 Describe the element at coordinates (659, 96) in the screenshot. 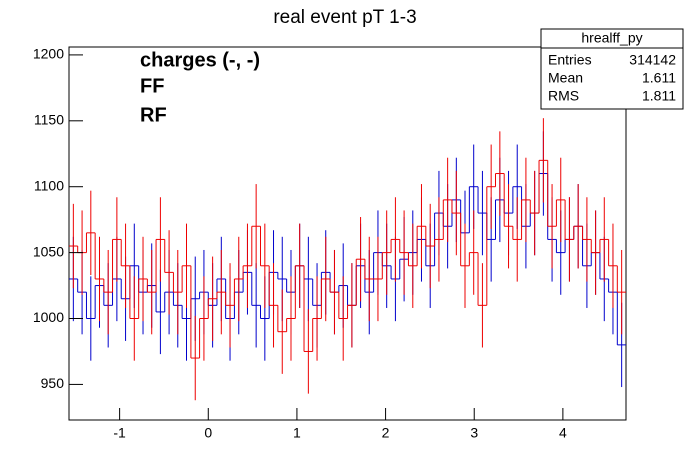

I see `stats-value: 1.811` at that location.